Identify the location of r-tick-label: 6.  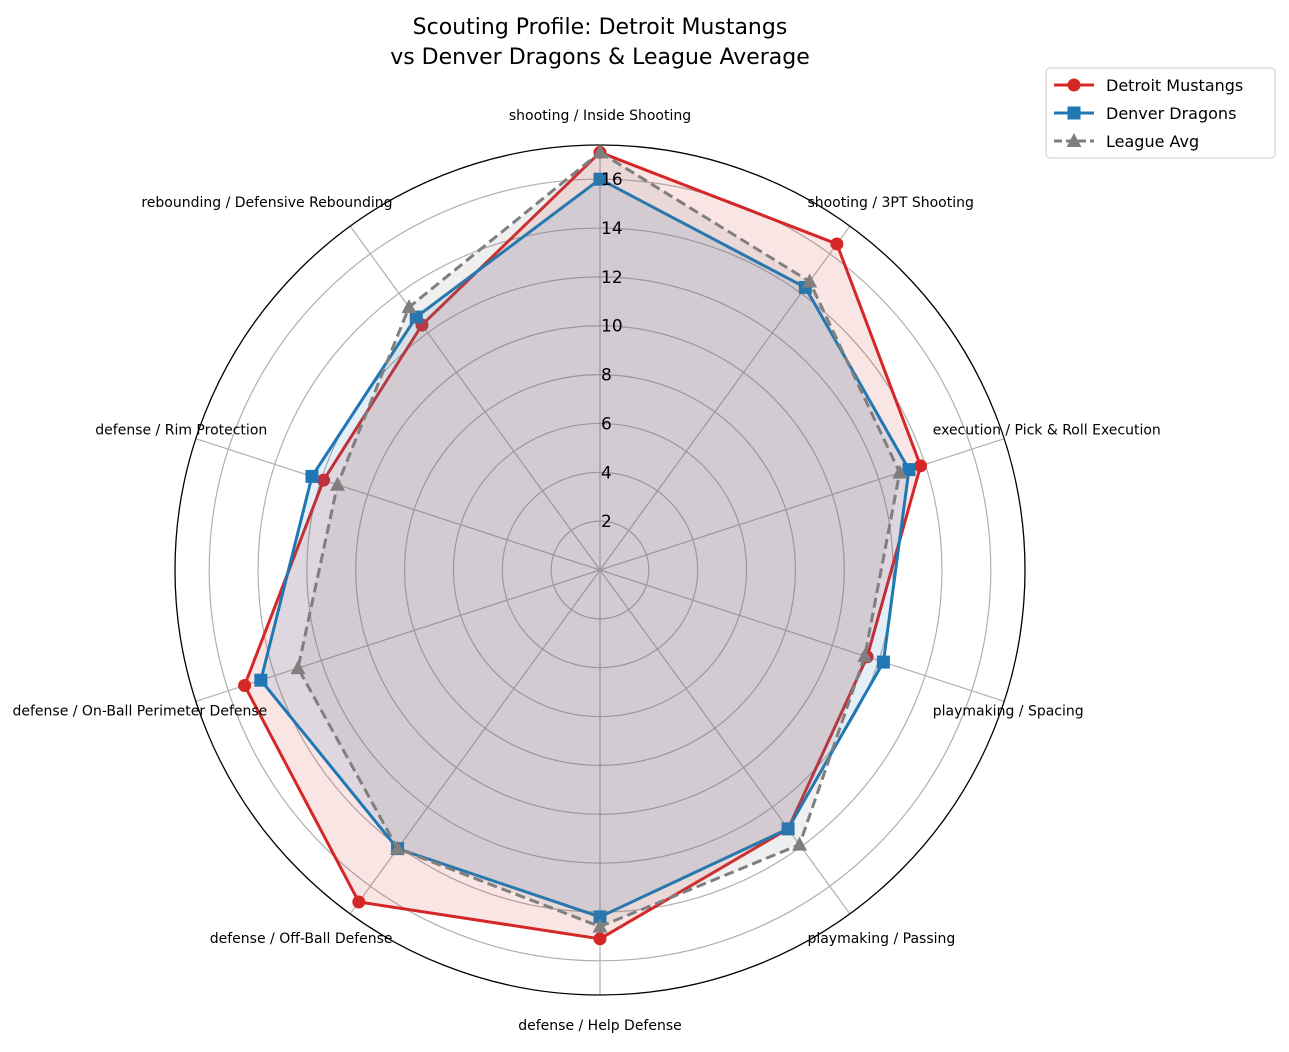
(606, 424).